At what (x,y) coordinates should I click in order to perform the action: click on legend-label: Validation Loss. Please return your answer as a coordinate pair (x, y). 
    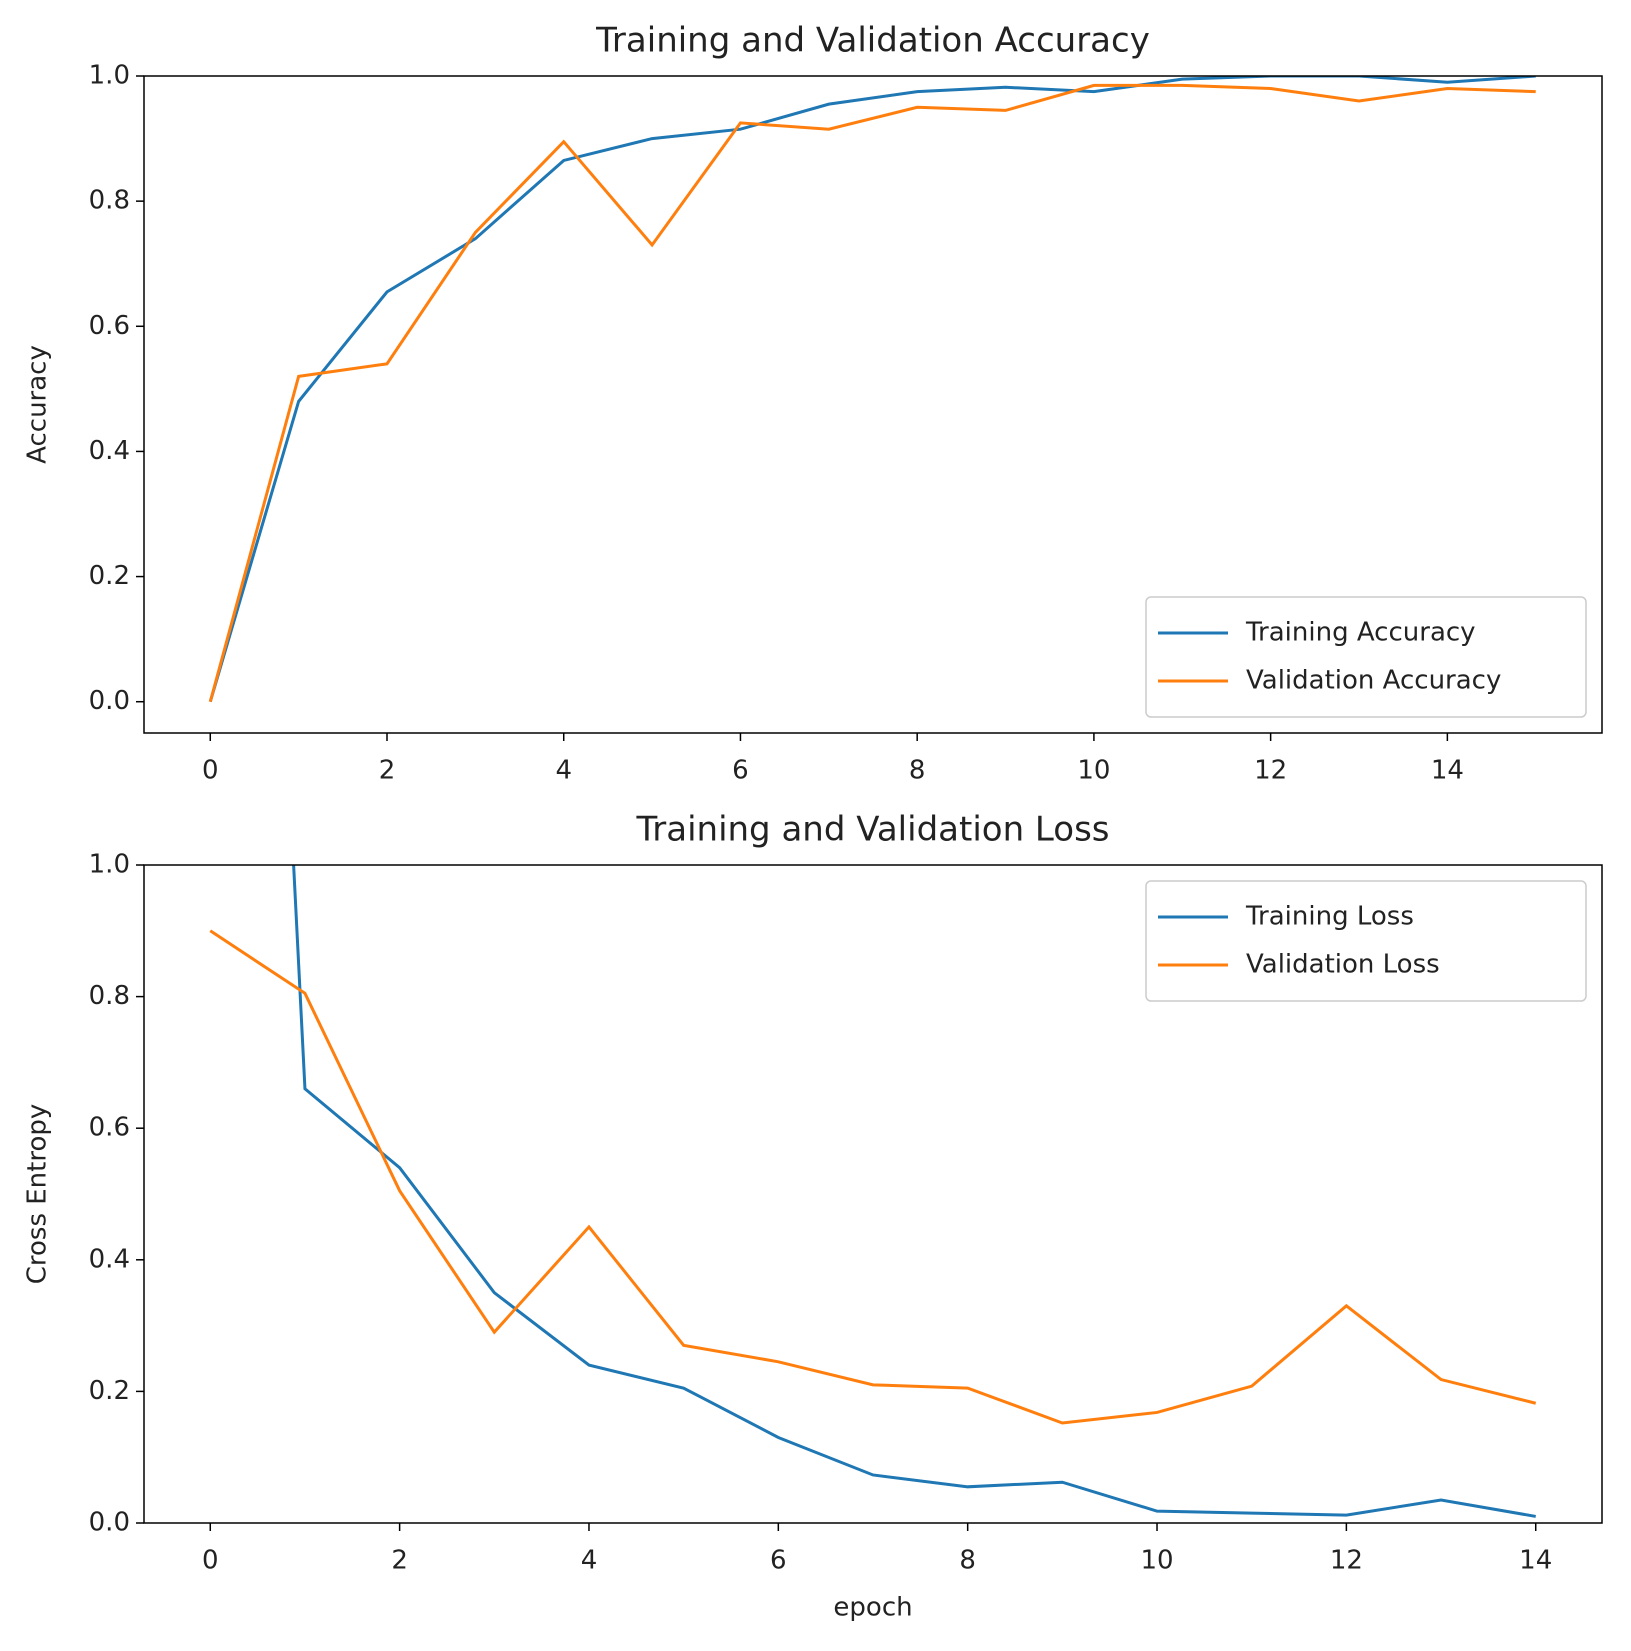
    Looking at the image, I should click on (1343, 965).